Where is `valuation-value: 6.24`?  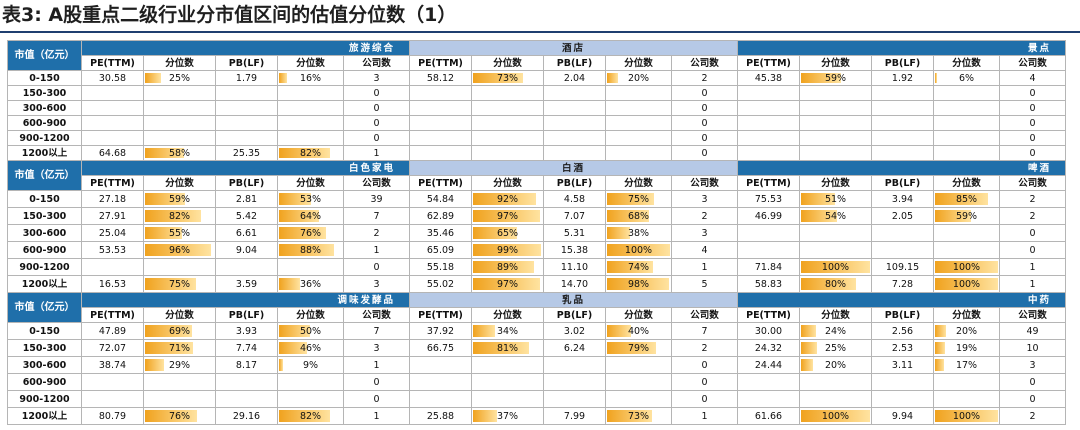
valuation-value: 6.24 is located at coordinates (574, 348).